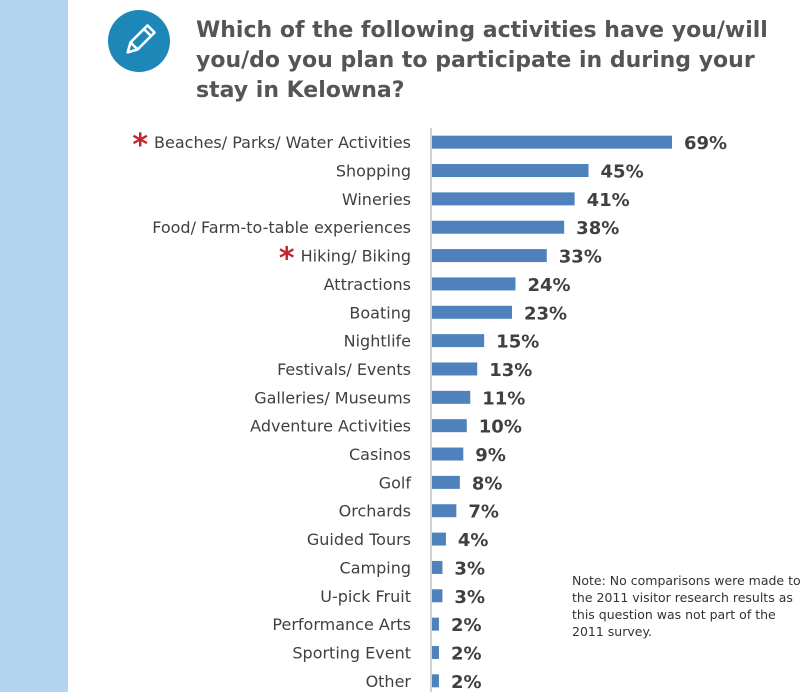  What do you see at coordinates (330, 426) in the screenshot?
I see `category-label: Adventure Activities` at bounding box center [330, 426].